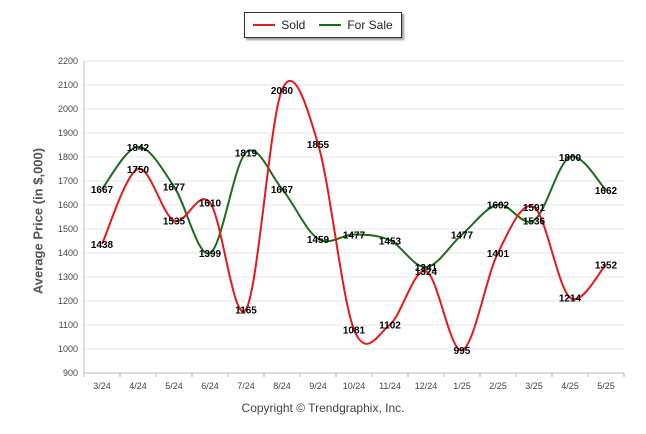  Describe the element at coordinates (138, 170) in the screenshot. I see `data-label-sold: 1750` at that location.